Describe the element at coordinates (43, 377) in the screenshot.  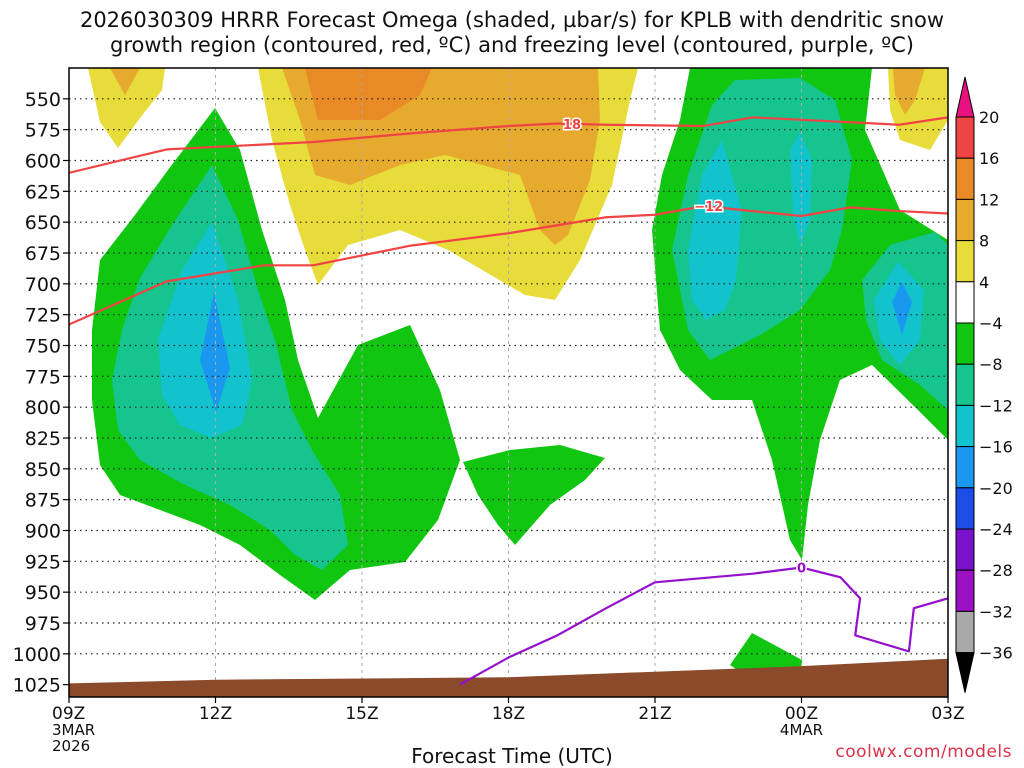
I see `y-tick-label: 775` at that location.